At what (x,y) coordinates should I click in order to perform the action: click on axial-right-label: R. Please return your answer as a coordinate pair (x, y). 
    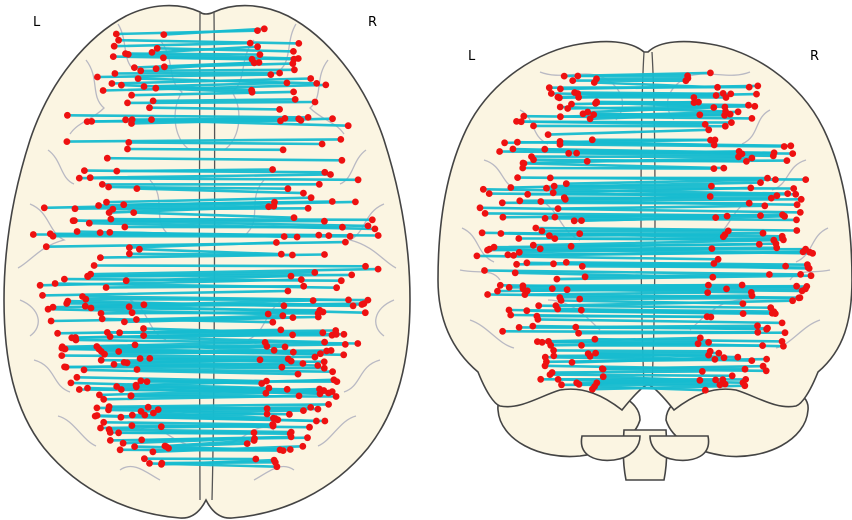
    Looking at the image, I should click on (372, 22).